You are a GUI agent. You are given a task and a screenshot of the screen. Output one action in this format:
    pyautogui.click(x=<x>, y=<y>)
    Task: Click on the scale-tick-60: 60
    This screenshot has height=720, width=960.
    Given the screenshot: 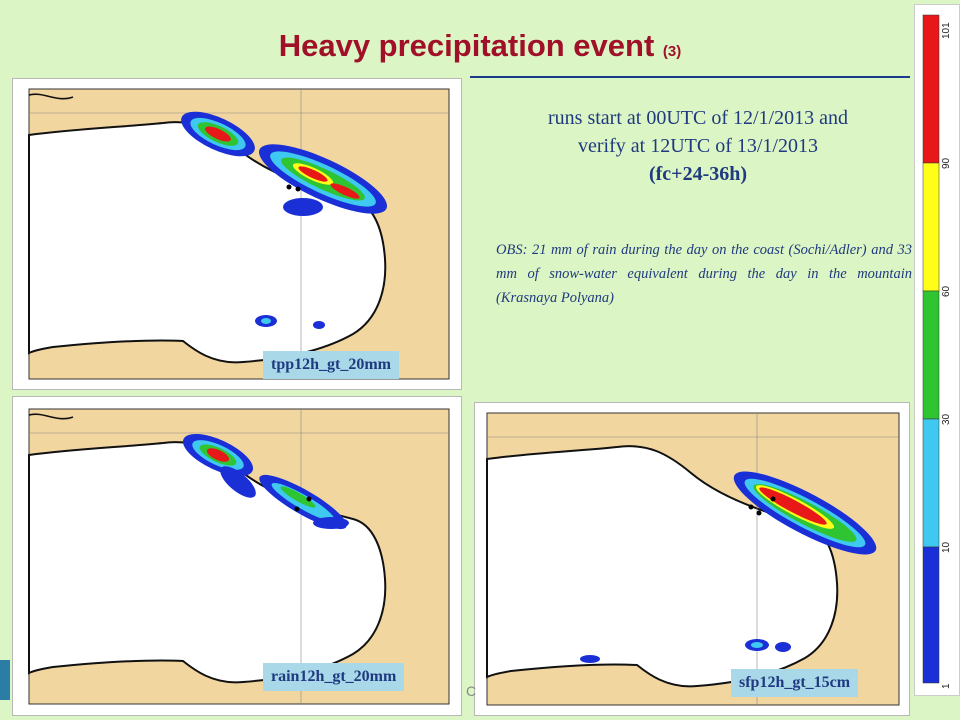 What is the action you would take?
    pyautogui.click(x=946, y=291)
    